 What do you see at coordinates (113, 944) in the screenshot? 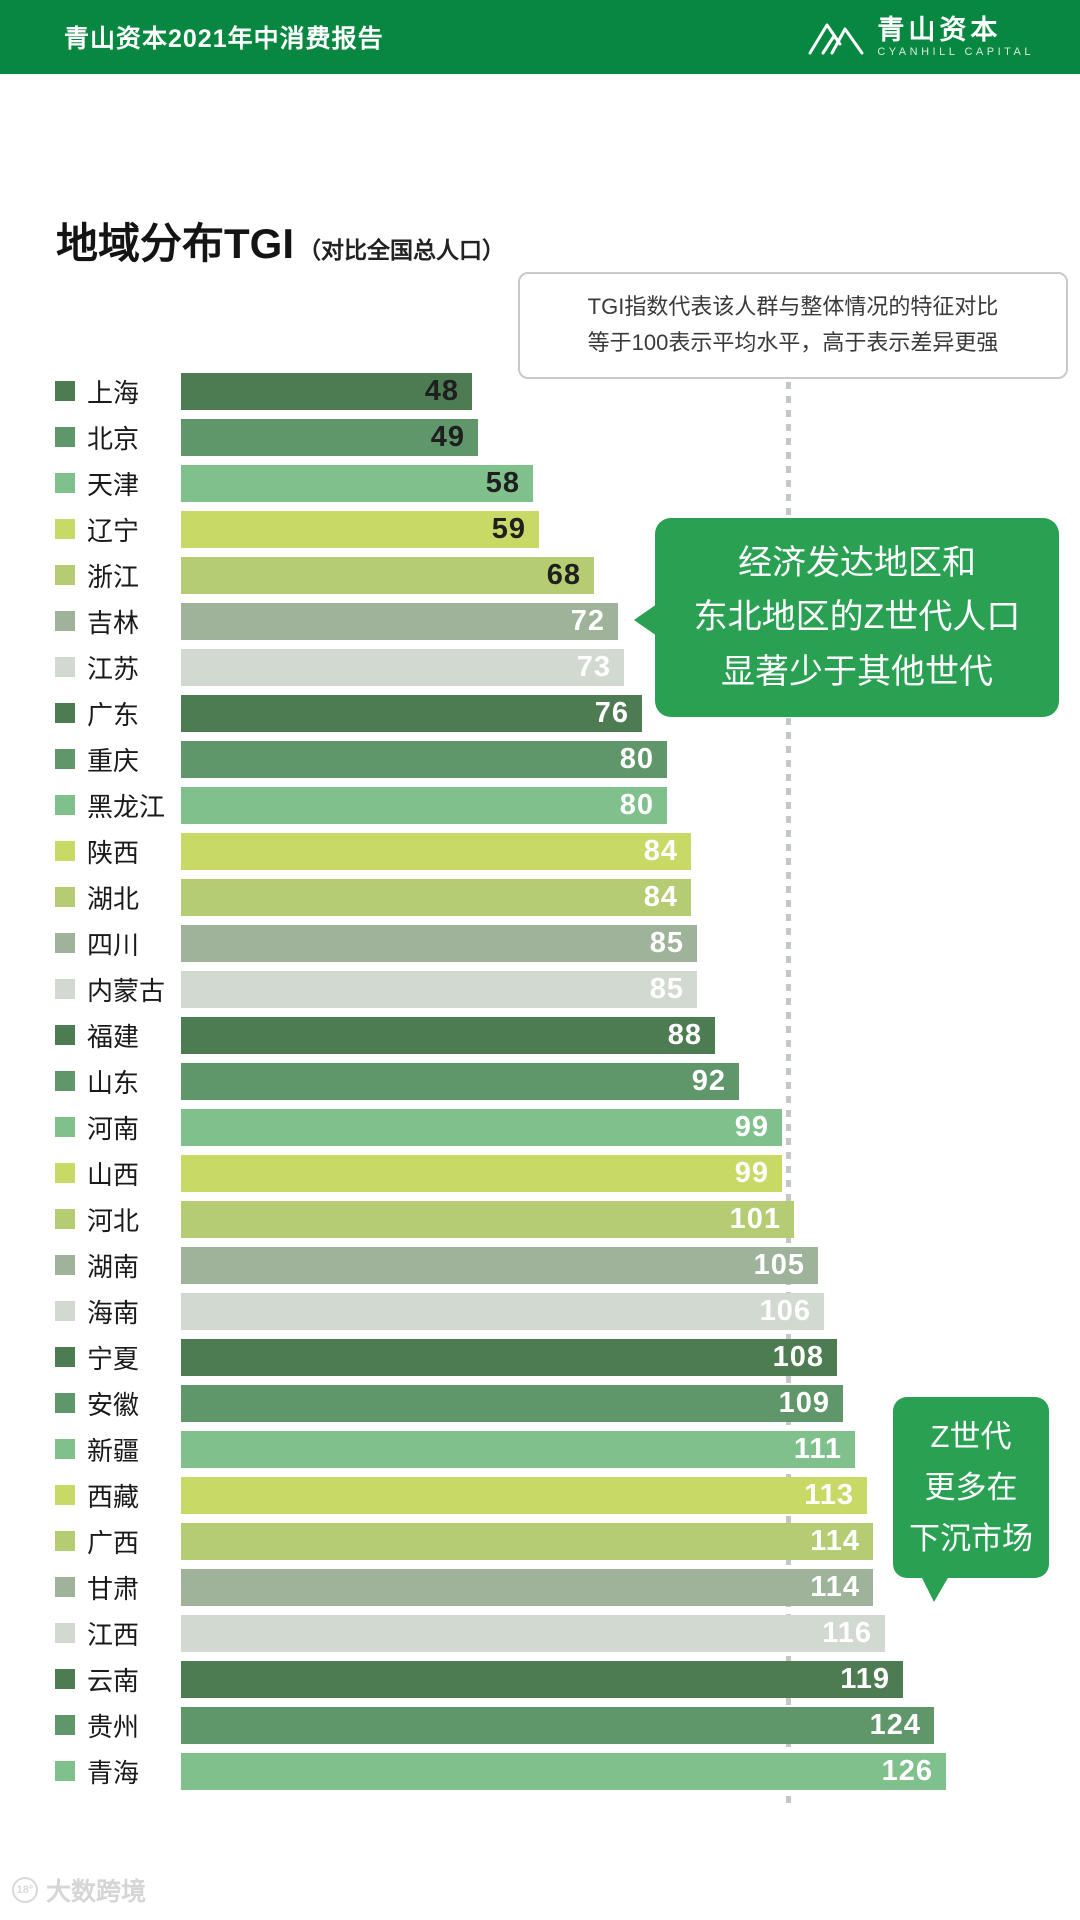
I see `province-label: 四川` at bounding box center [113, 944].